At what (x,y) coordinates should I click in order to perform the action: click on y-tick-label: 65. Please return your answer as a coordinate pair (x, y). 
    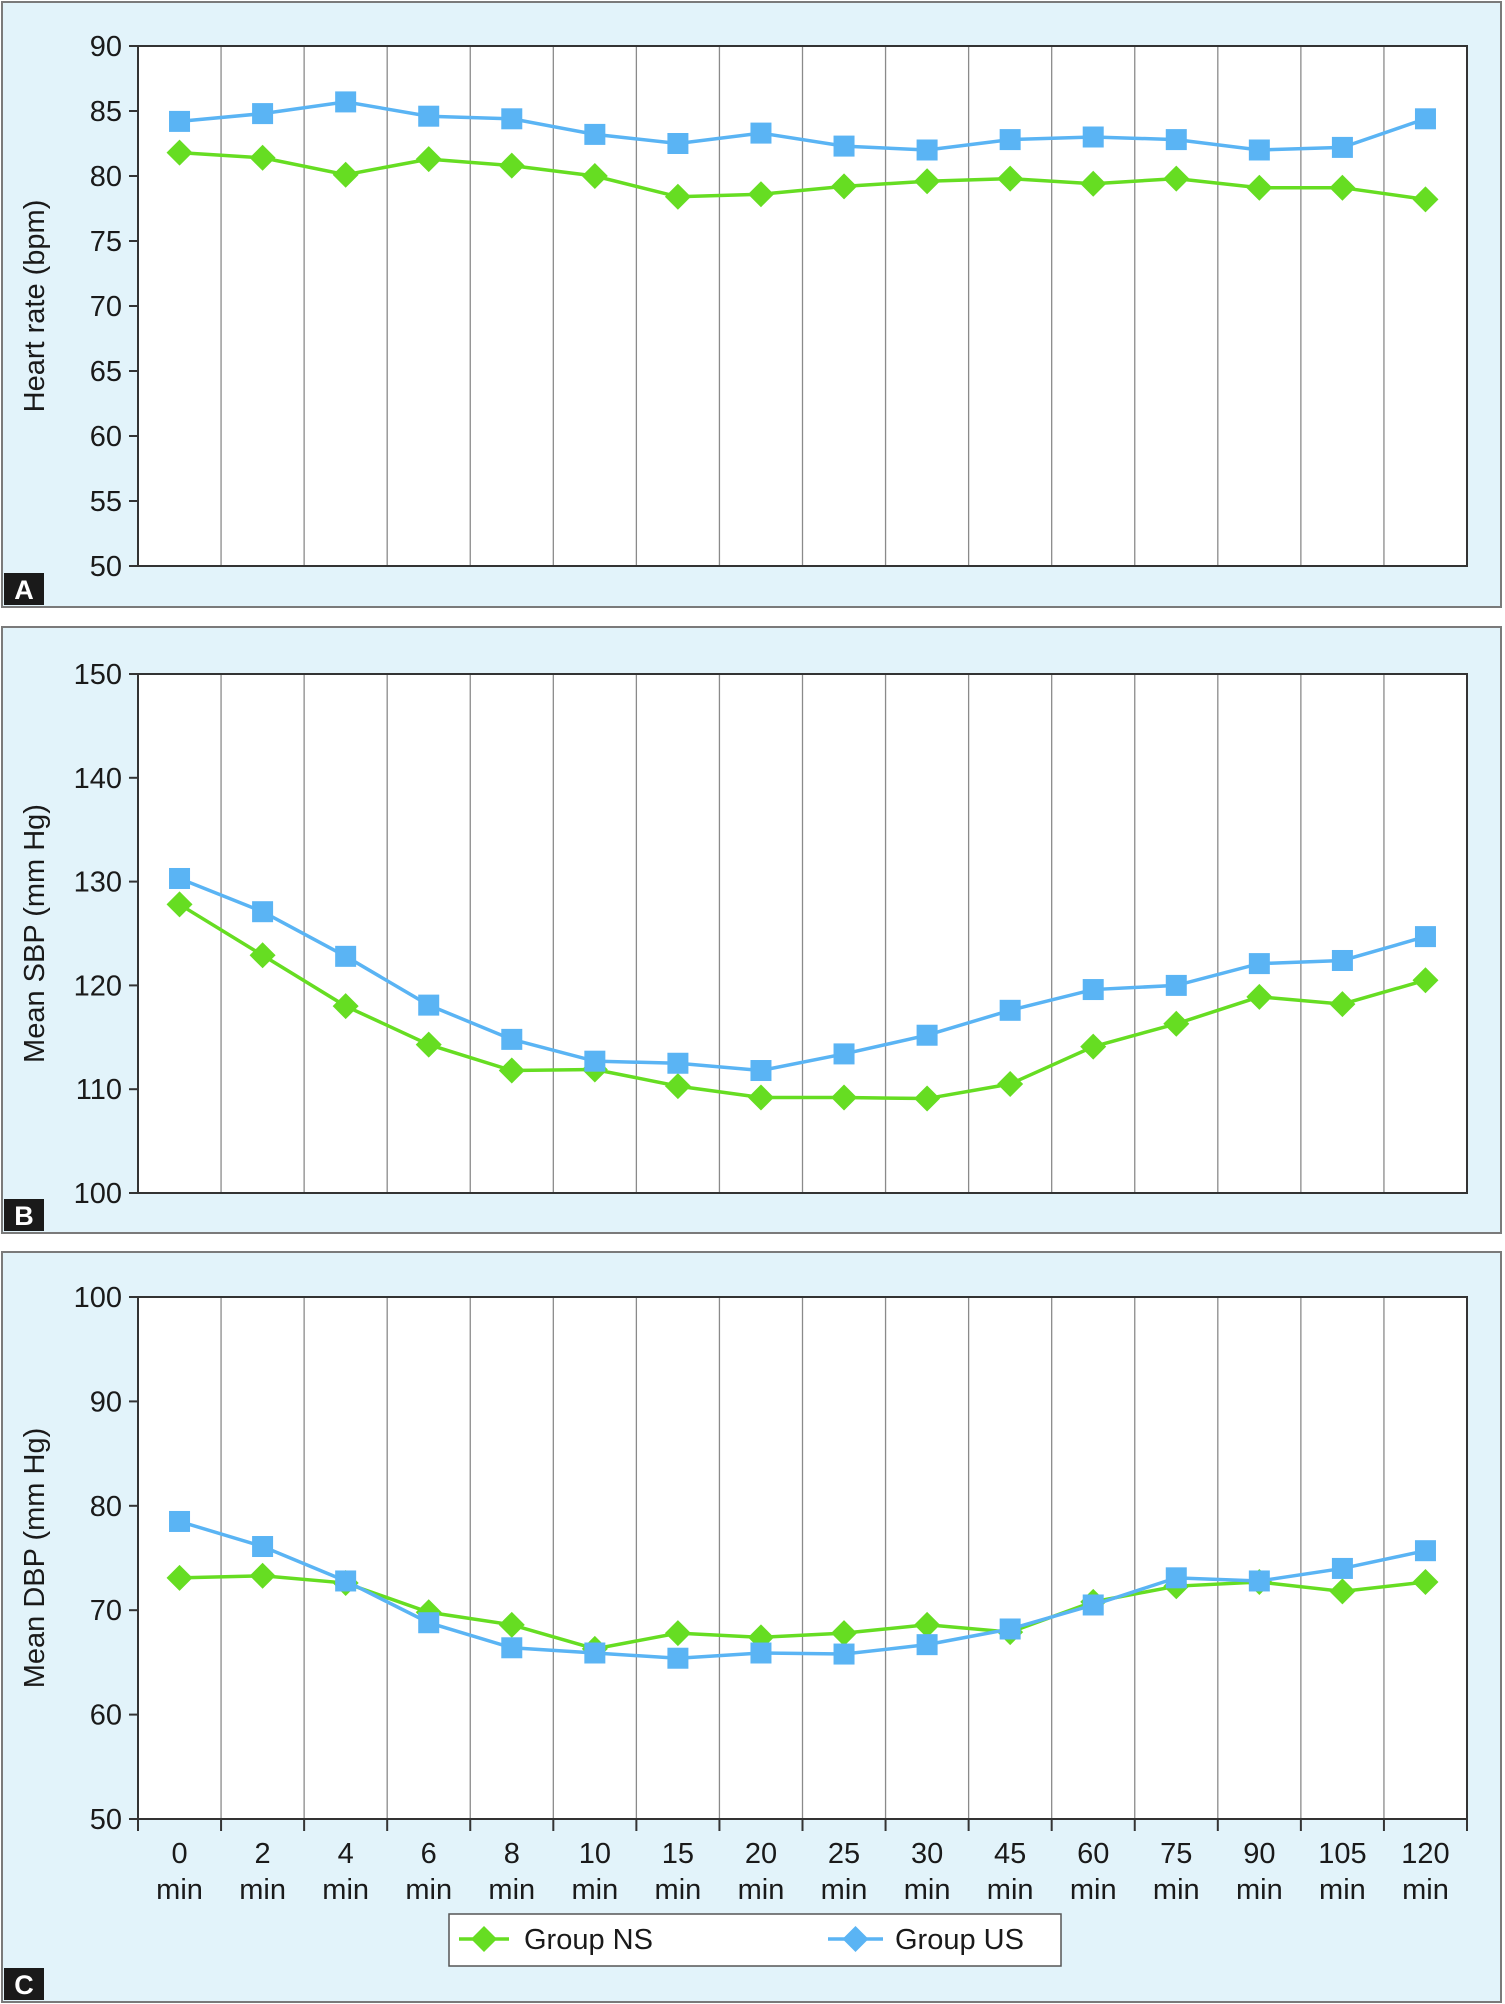
    Looking at the image, I should click on (106, 372).